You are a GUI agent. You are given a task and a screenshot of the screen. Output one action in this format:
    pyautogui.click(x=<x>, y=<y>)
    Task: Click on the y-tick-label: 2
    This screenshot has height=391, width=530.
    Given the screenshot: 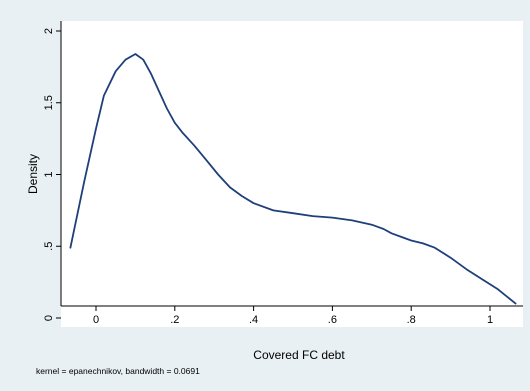 What is the action you would take?
    pyautogui.click(x=49, y=31)
    